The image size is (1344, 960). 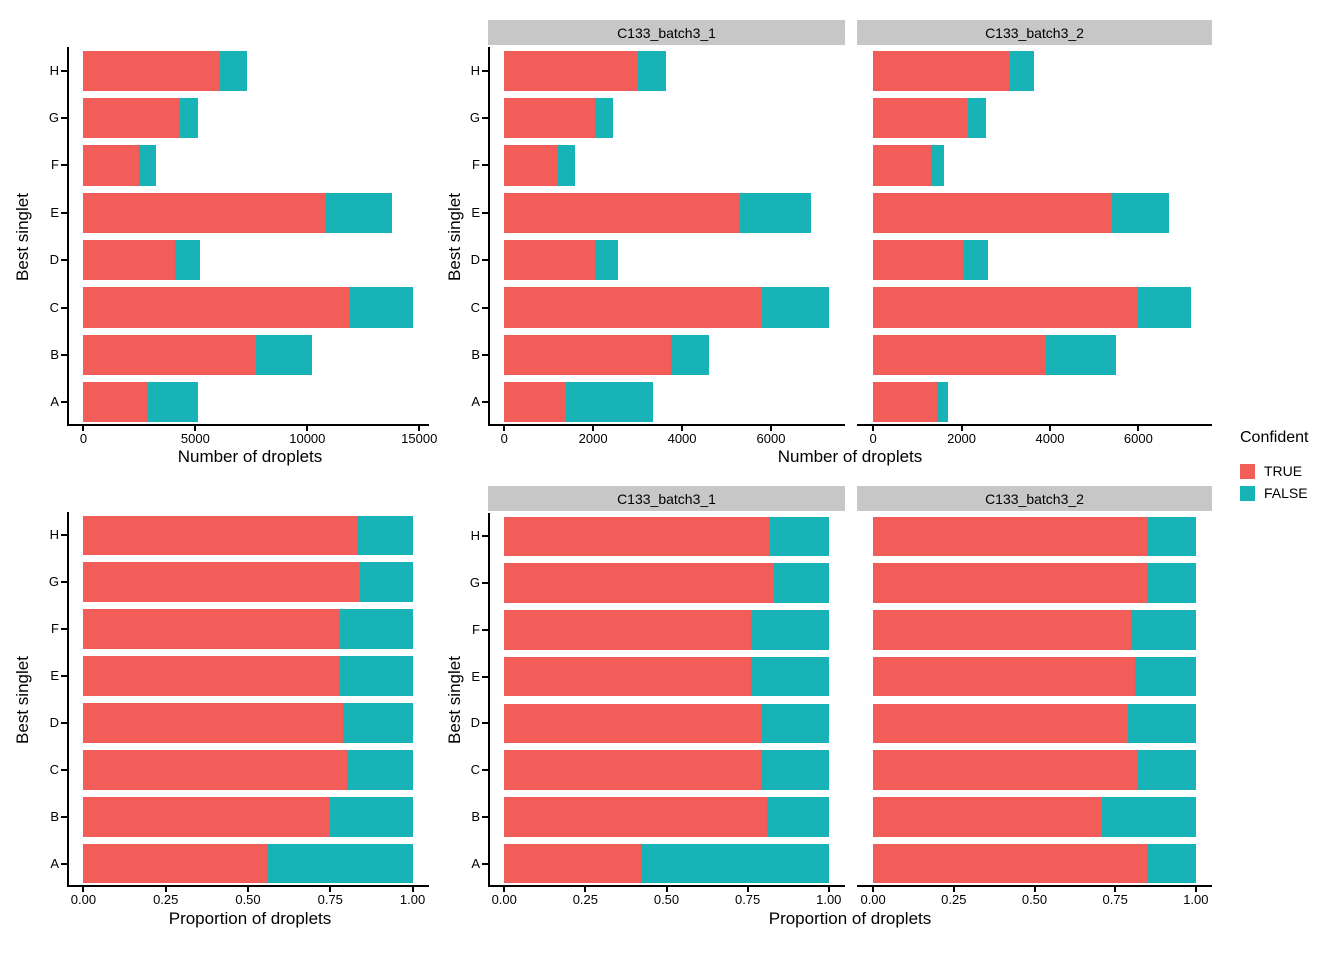 What do you see at coordinates (829, 899) in the screenshot?
I see `x-tick-label: 1.00` at bounding box center [829, 899].